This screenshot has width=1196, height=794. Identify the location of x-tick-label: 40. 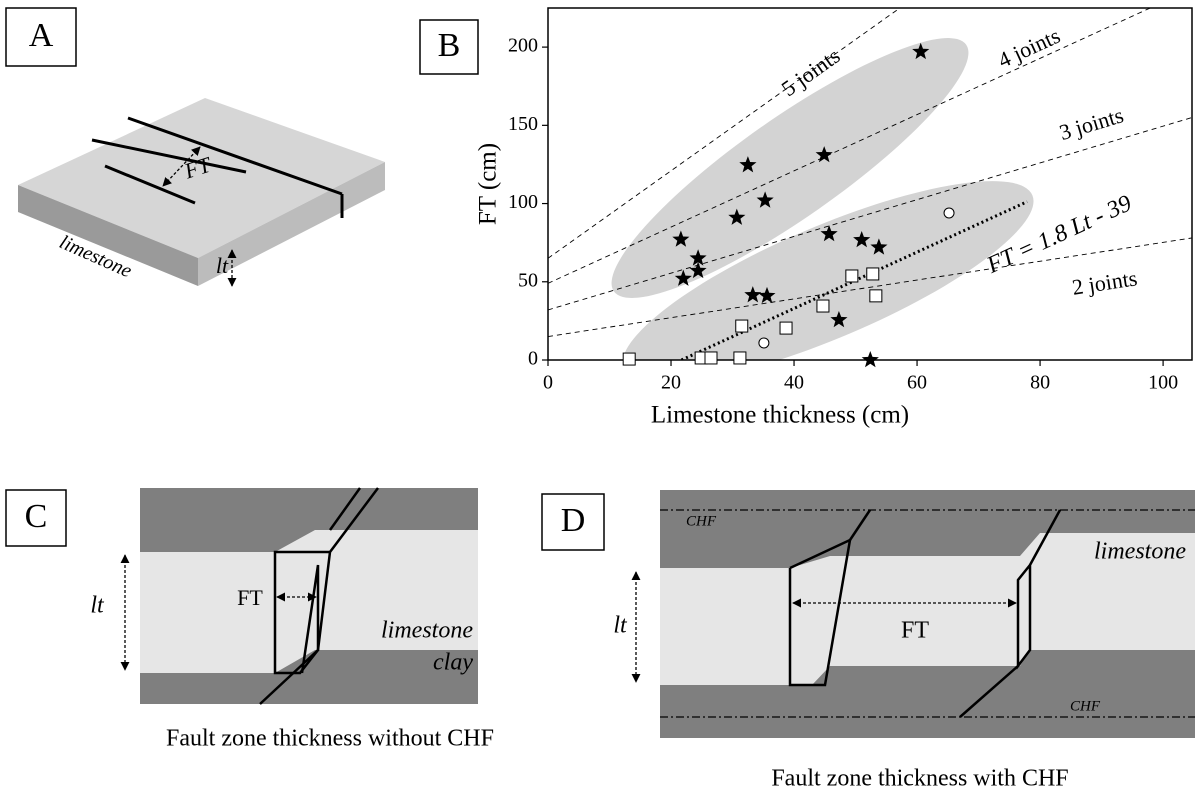
(794, 383).